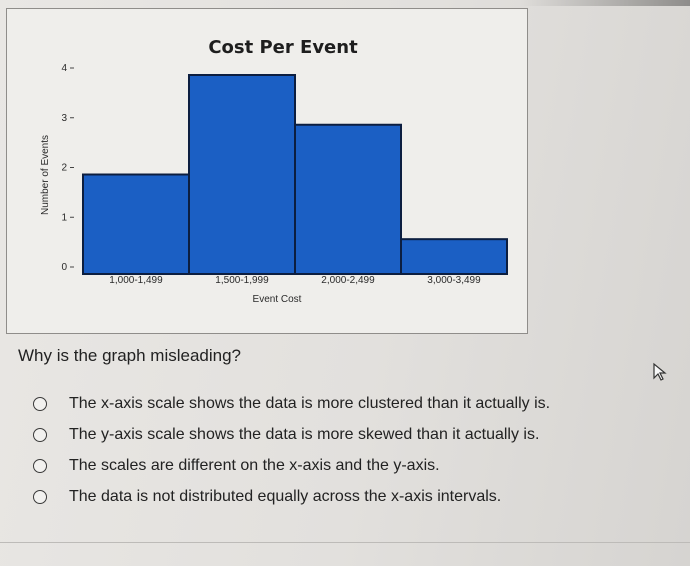 Image resolution: width=690 pixels, height=566 pixels. Describe the element at coordinates (64, 217) in the screenshot. I see `y-tick-label: 1` at that location.